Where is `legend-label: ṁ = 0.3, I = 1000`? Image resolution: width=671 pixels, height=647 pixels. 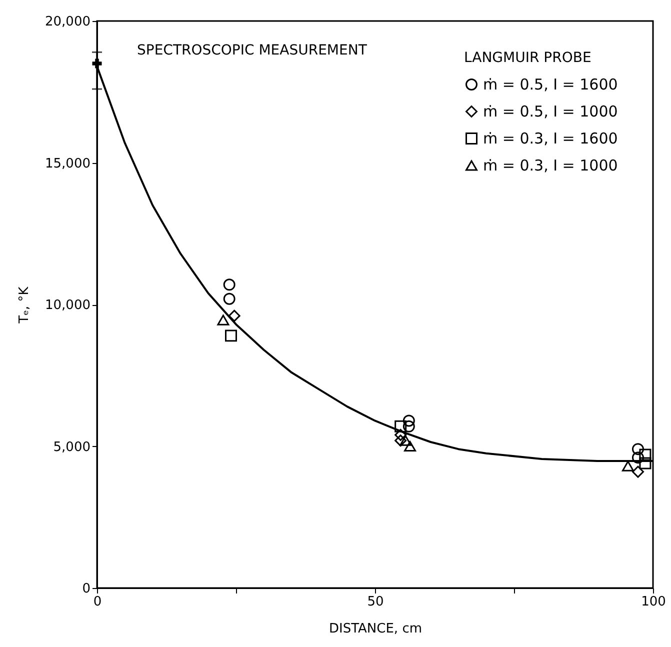
legend-label: ṁ = 0.3, I = 1000 is located at coordinates (550, 165).